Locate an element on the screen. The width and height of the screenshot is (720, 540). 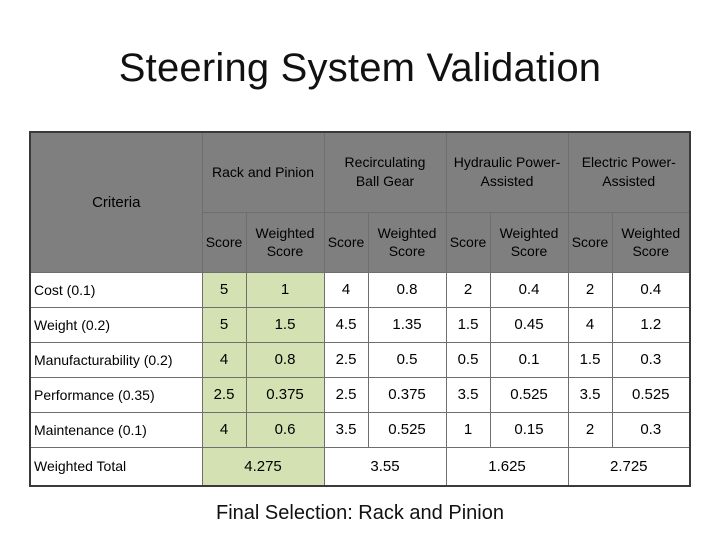
weighted-score-cell: 1.35 is located at coordinates (407, 324).